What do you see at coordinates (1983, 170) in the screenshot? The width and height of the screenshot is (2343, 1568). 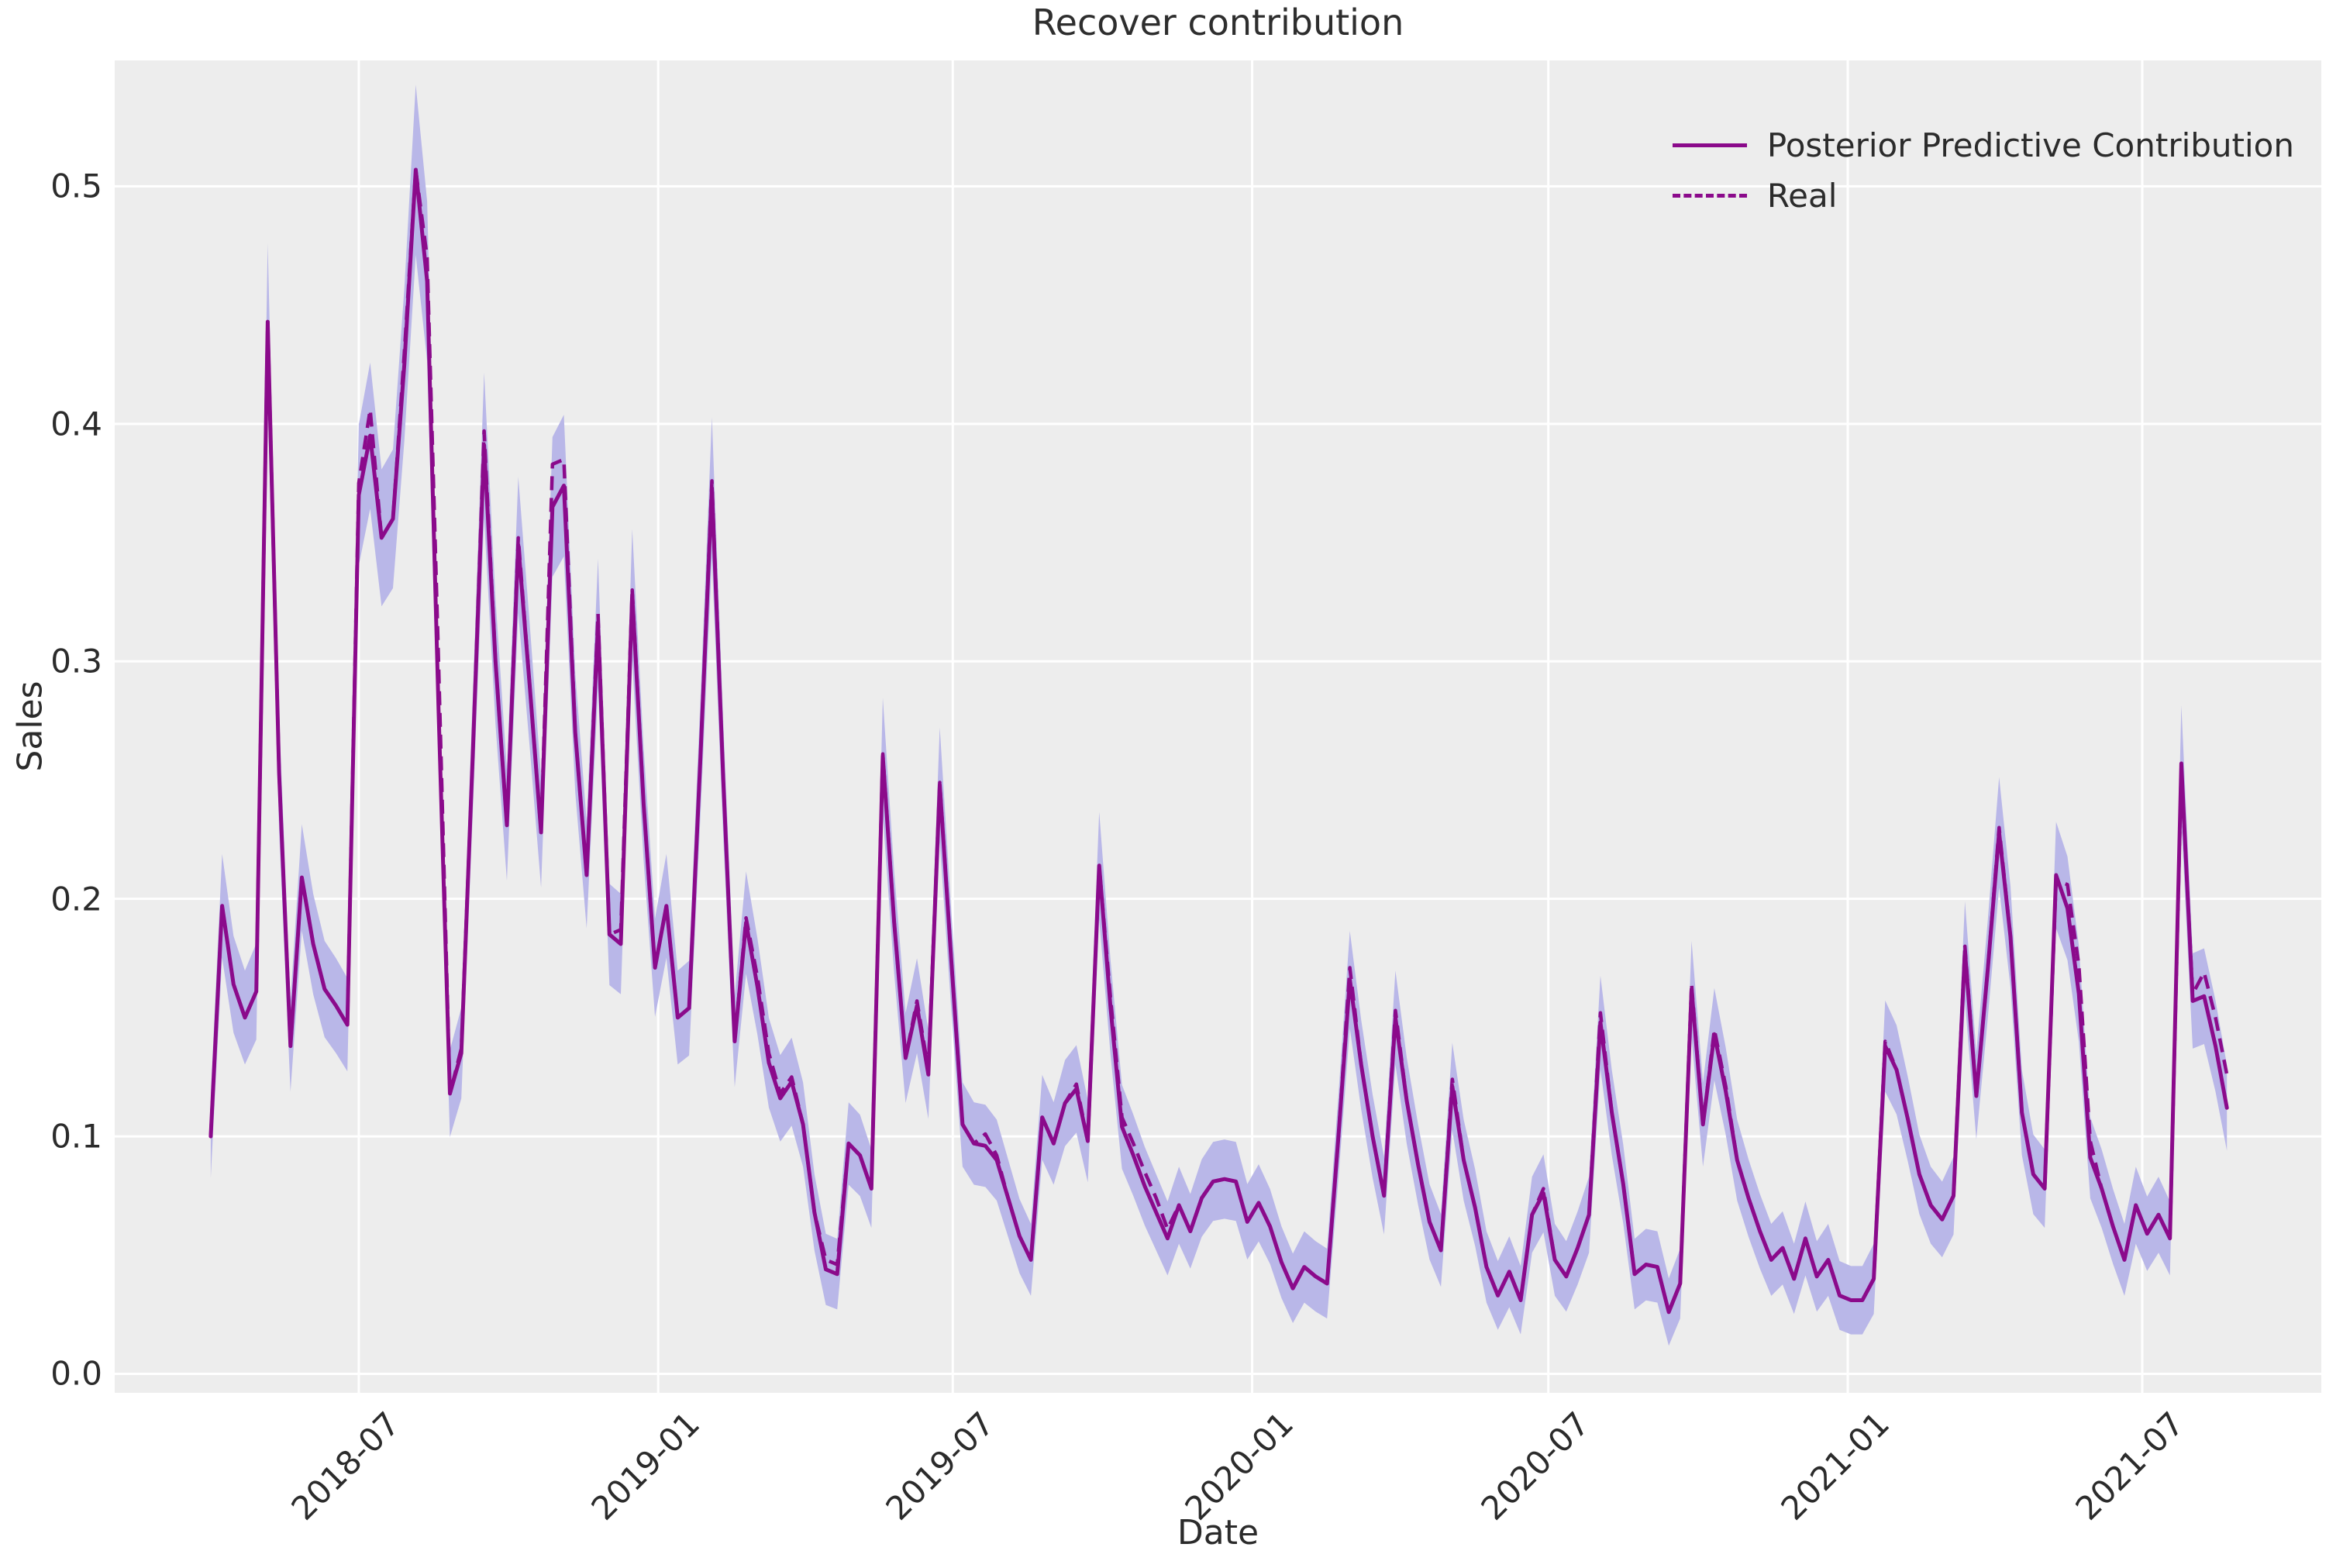 I see `legend: Posterior Predictive Contribution Real` at bounding box center [1983, 170].